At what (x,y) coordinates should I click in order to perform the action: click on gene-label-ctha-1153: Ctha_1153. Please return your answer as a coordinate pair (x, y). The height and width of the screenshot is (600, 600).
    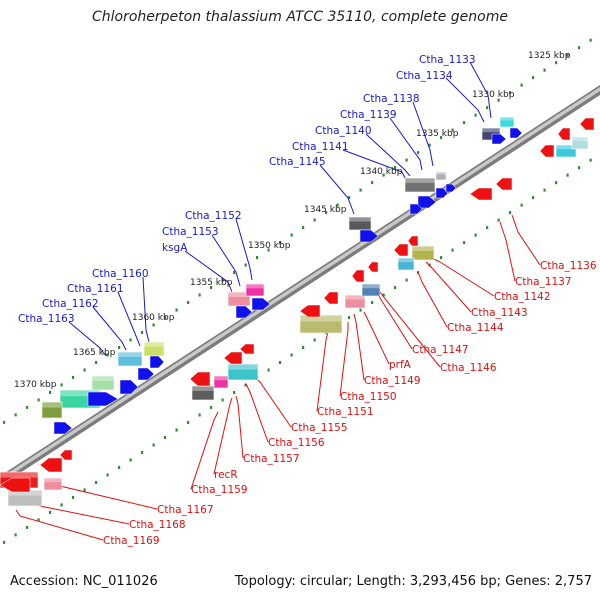
    Looking at the image, I should click on (190, 232).